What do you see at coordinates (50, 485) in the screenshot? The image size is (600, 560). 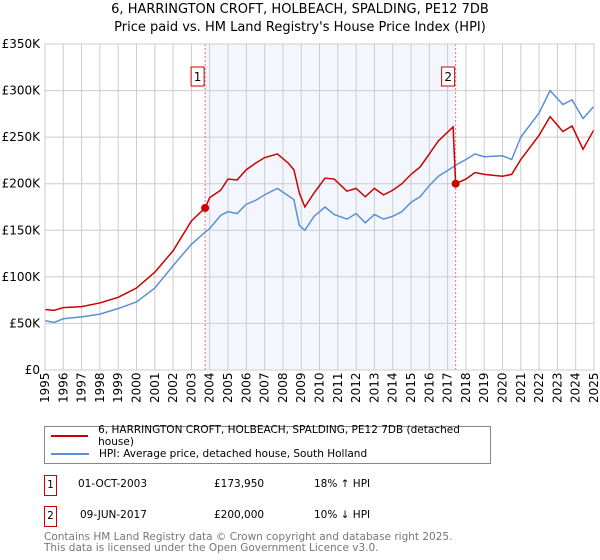 I see `transaction-badge: 1` at bounding box center [50, 485].